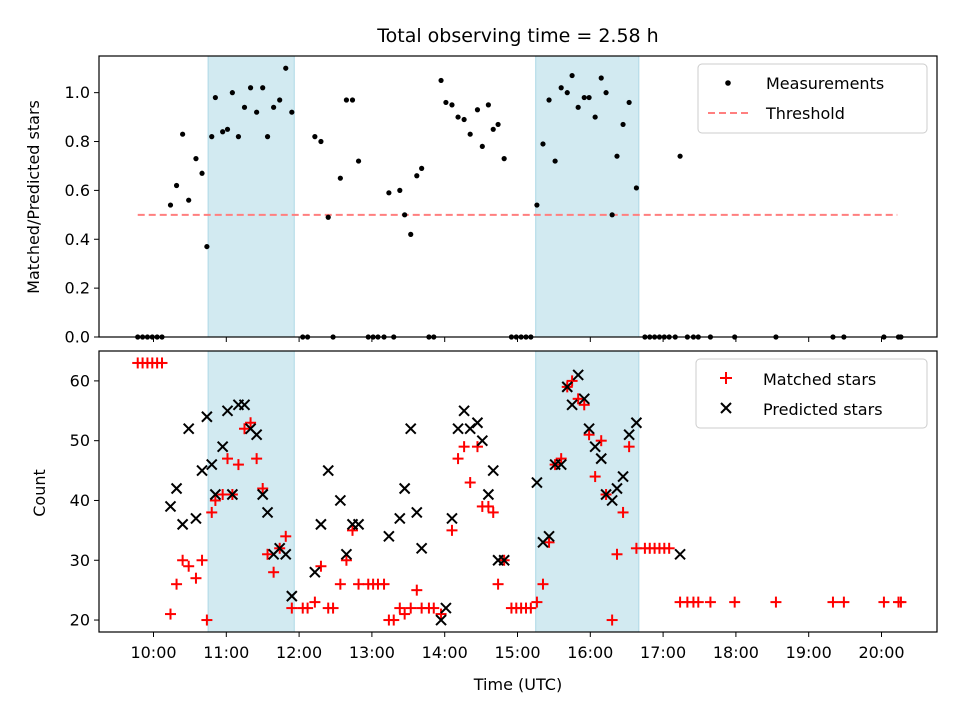 The image size is (960, 720). What do you see at coordinates (805, 113) in the screenshot?
I see `legend-threshold-label: Threshold` at bounding box center [805, 113].